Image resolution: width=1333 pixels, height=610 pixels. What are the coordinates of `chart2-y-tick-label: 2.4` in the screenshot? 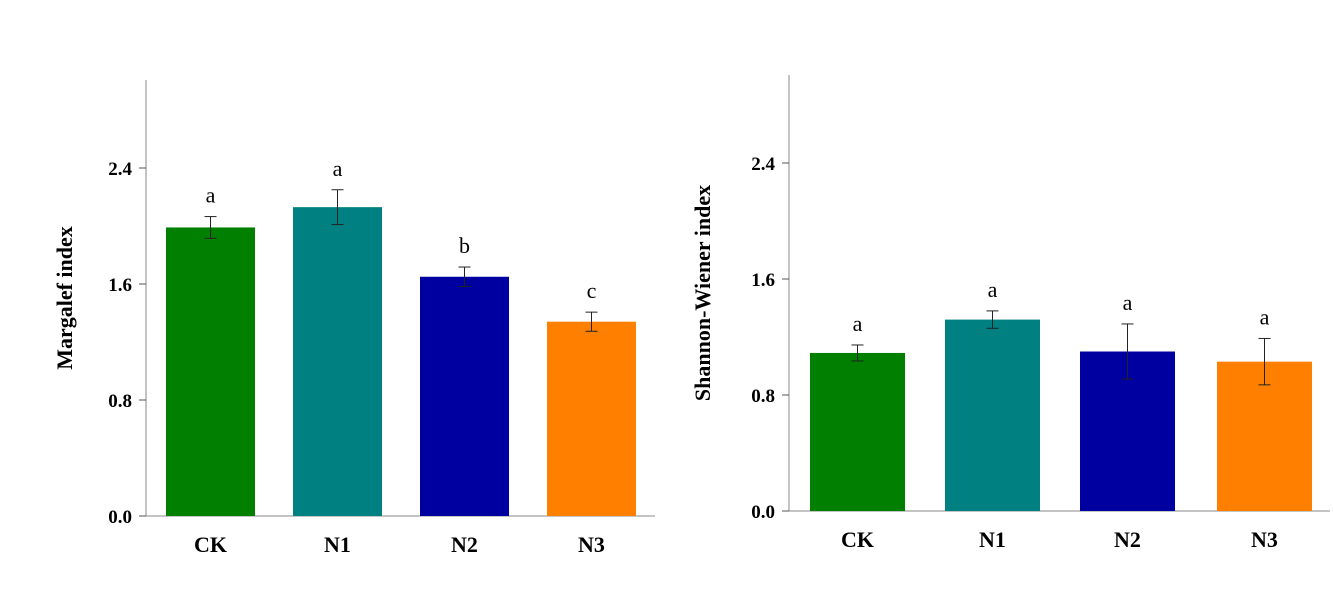 It's located at (763, 164).